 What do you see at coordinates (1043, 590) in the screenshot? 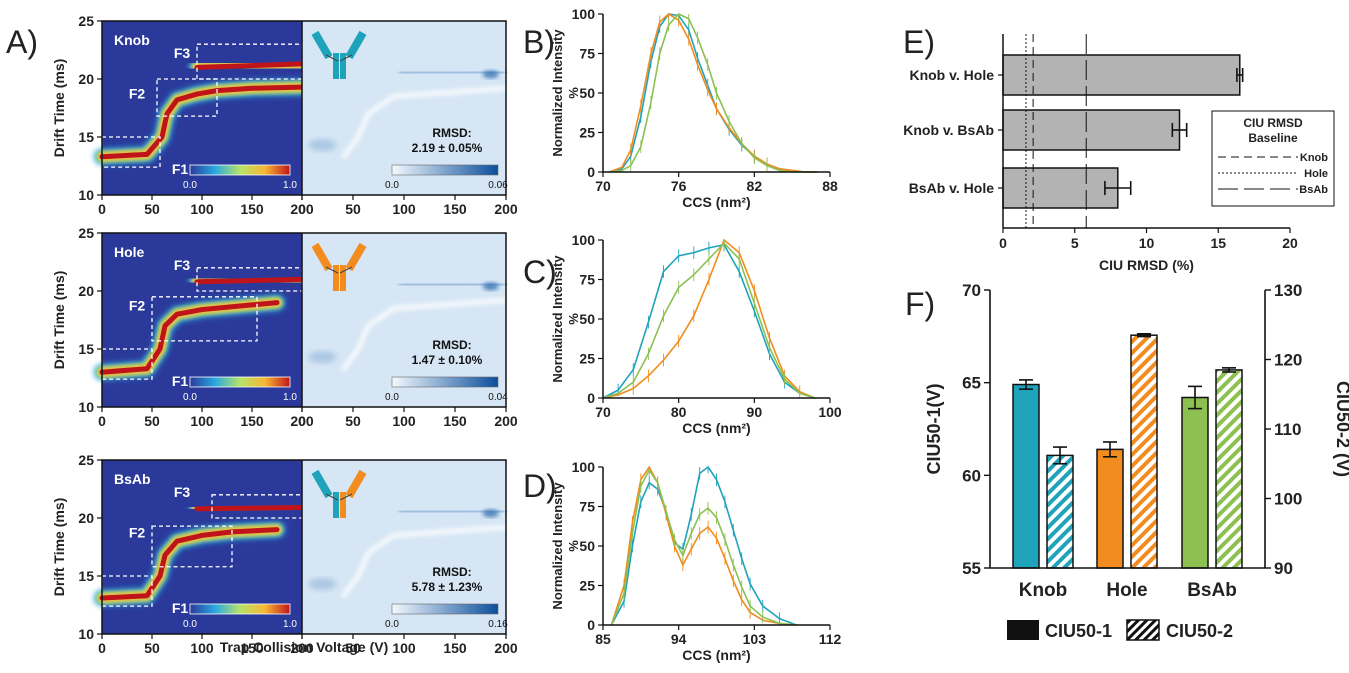
I see `category-label: Knob` at bounding box center [1043, 590].